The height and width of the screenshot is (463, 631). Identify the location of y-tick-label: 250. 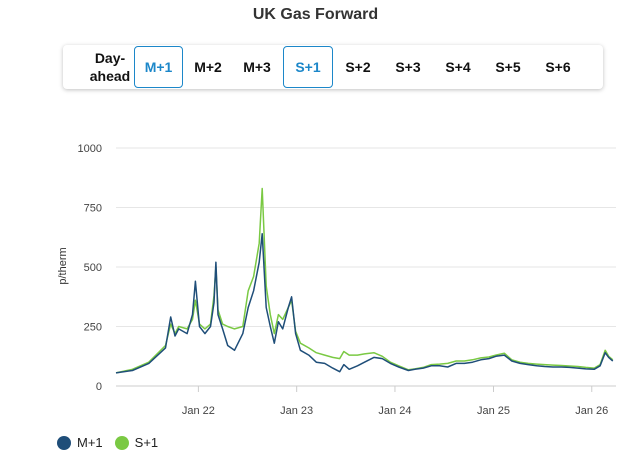
(93, 328).